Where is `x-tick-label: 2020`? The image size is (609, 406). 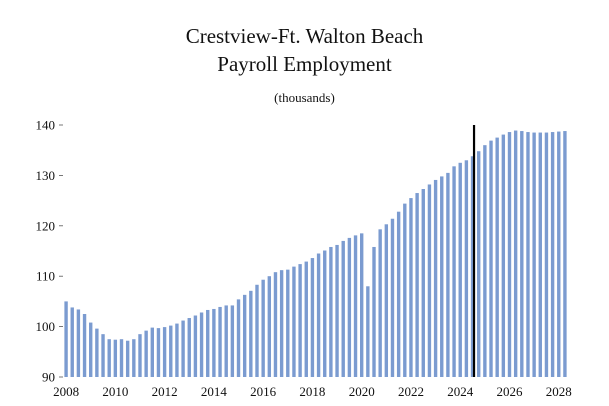
x-tick-label: 2020 is located at coordinates (362, 391).